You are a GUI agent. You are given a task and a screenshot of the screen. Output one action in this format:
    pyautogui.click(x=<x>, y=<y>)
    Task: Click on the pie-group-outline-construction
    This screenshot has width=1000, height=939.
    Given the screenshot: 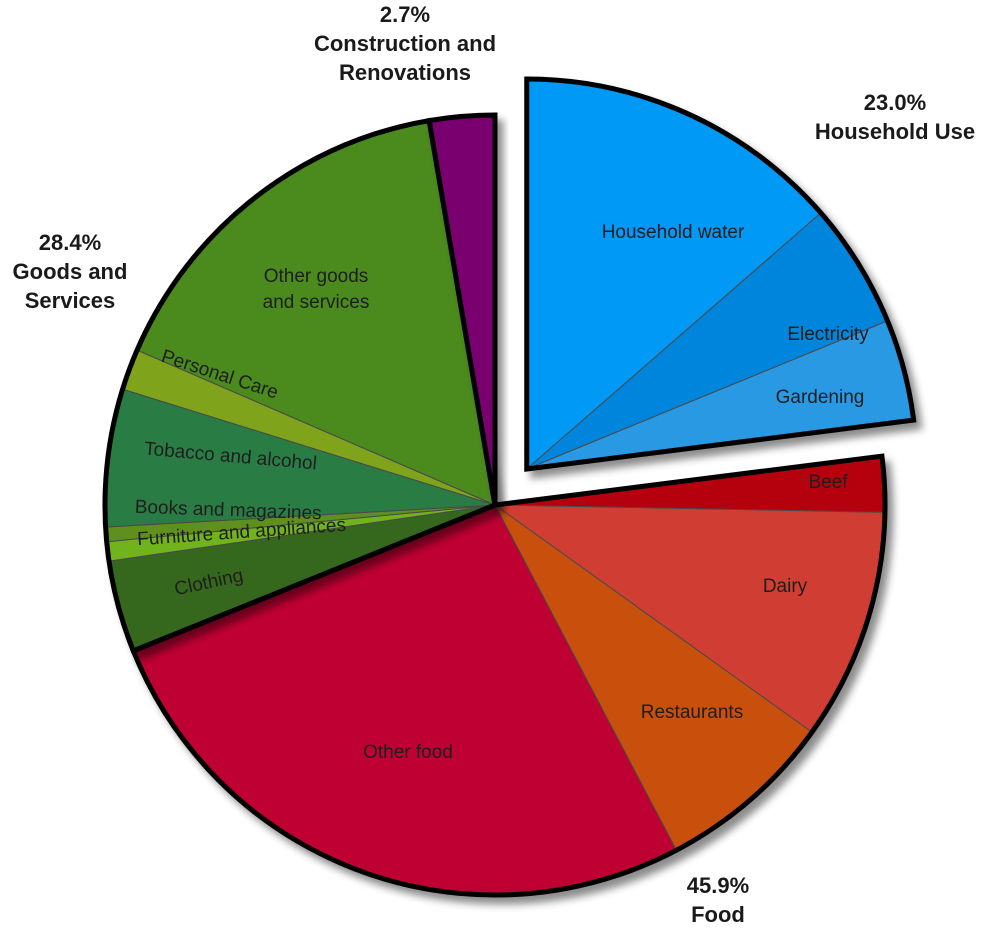 What is the action you would take?
    pyautogui.click(x=462, y=309)
    